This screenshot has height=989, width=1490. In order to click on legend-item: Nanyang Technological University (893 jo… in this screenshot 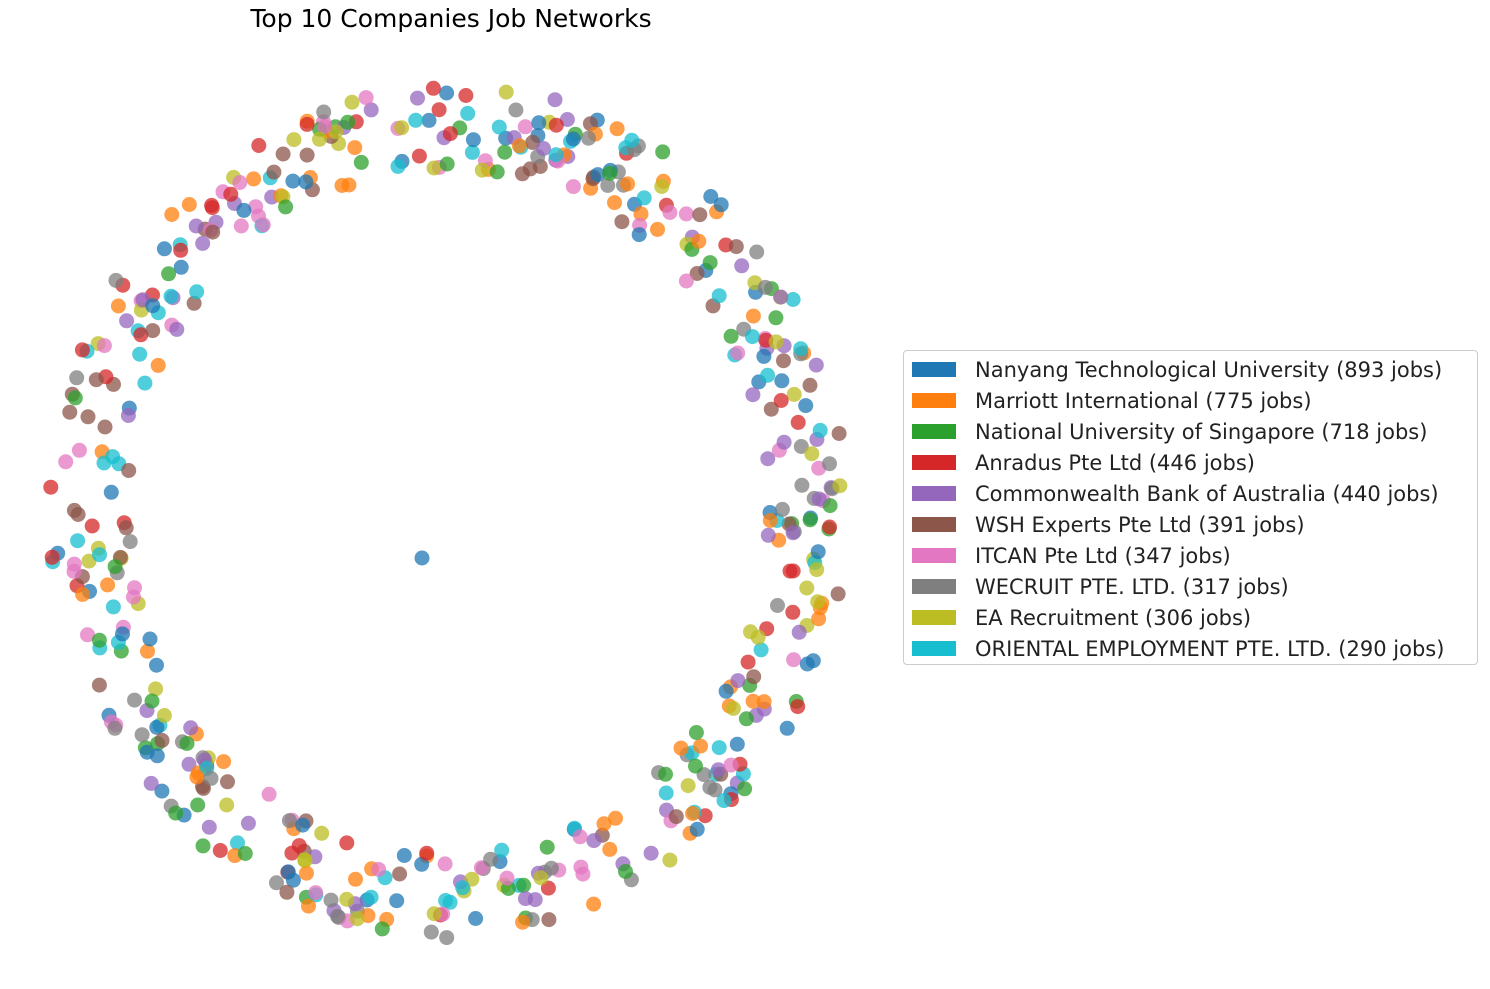, I will do `click(1194, 369)`.